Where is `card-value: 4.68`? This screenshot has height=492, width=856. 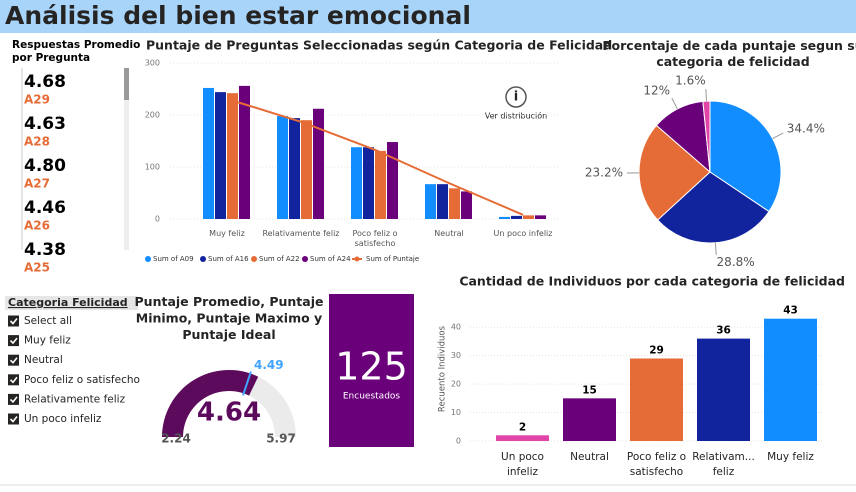
card-value: 4.68 is located at coordinates (45, 82).